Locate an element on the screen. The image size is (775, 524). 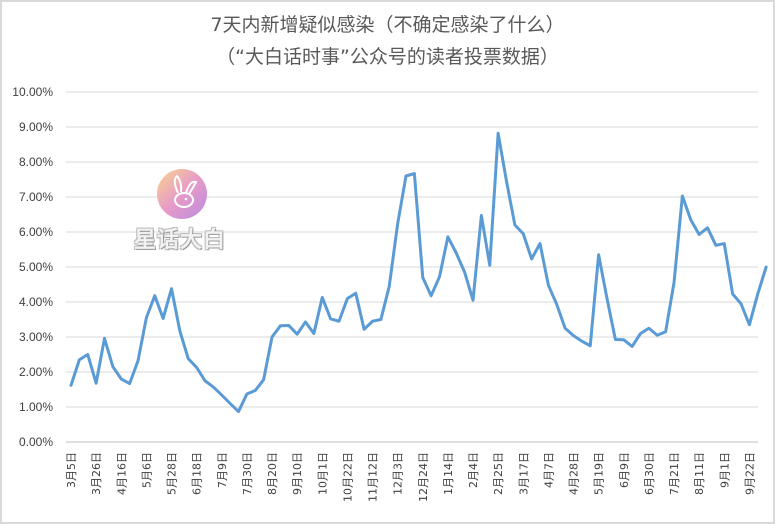
x-tick-label: 5月19日 is located at coordinates (599, 473).